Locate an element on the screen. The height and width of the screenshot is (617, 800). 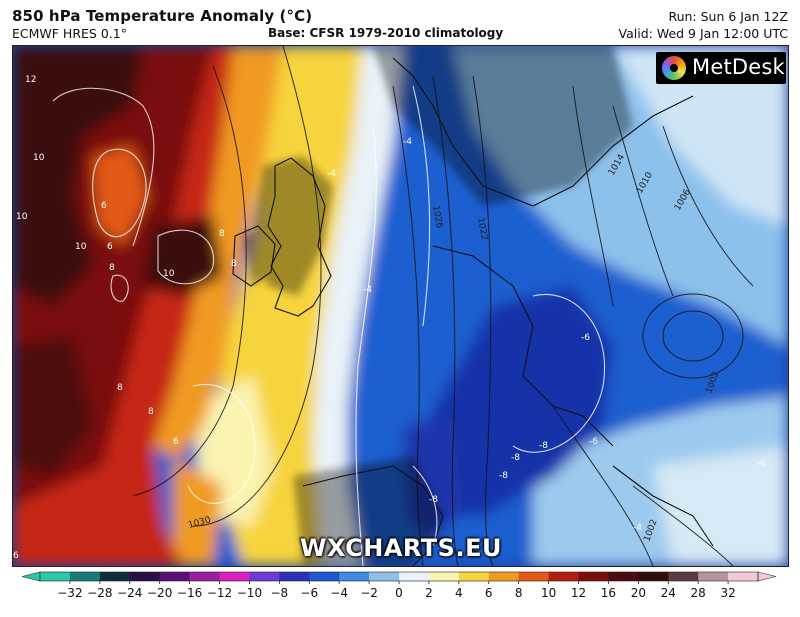
colorbar-tick-label: −2 is located at coordinates (369, 593).